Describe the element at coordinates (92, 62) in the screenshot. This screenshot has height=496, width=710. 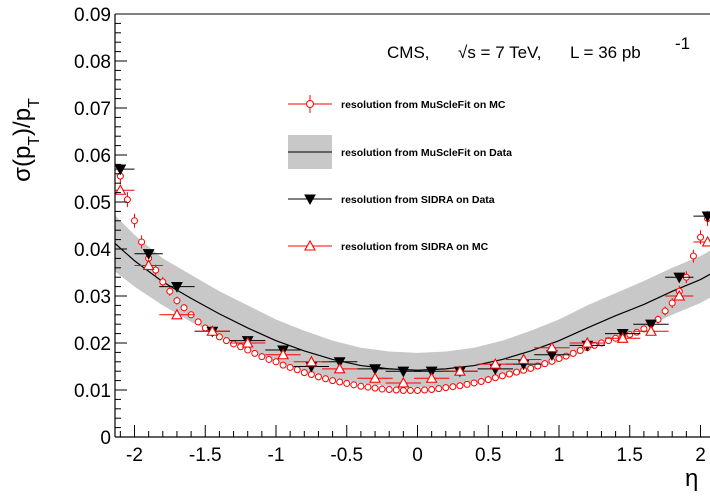
I see `y-tick-label: 0.08` at that location.